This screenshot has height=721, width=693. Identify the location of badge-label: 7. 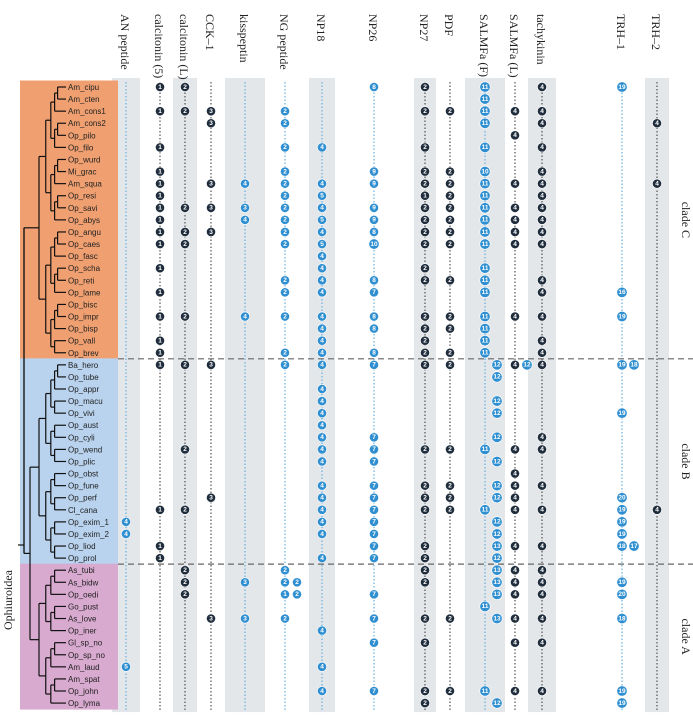
(374, 594).